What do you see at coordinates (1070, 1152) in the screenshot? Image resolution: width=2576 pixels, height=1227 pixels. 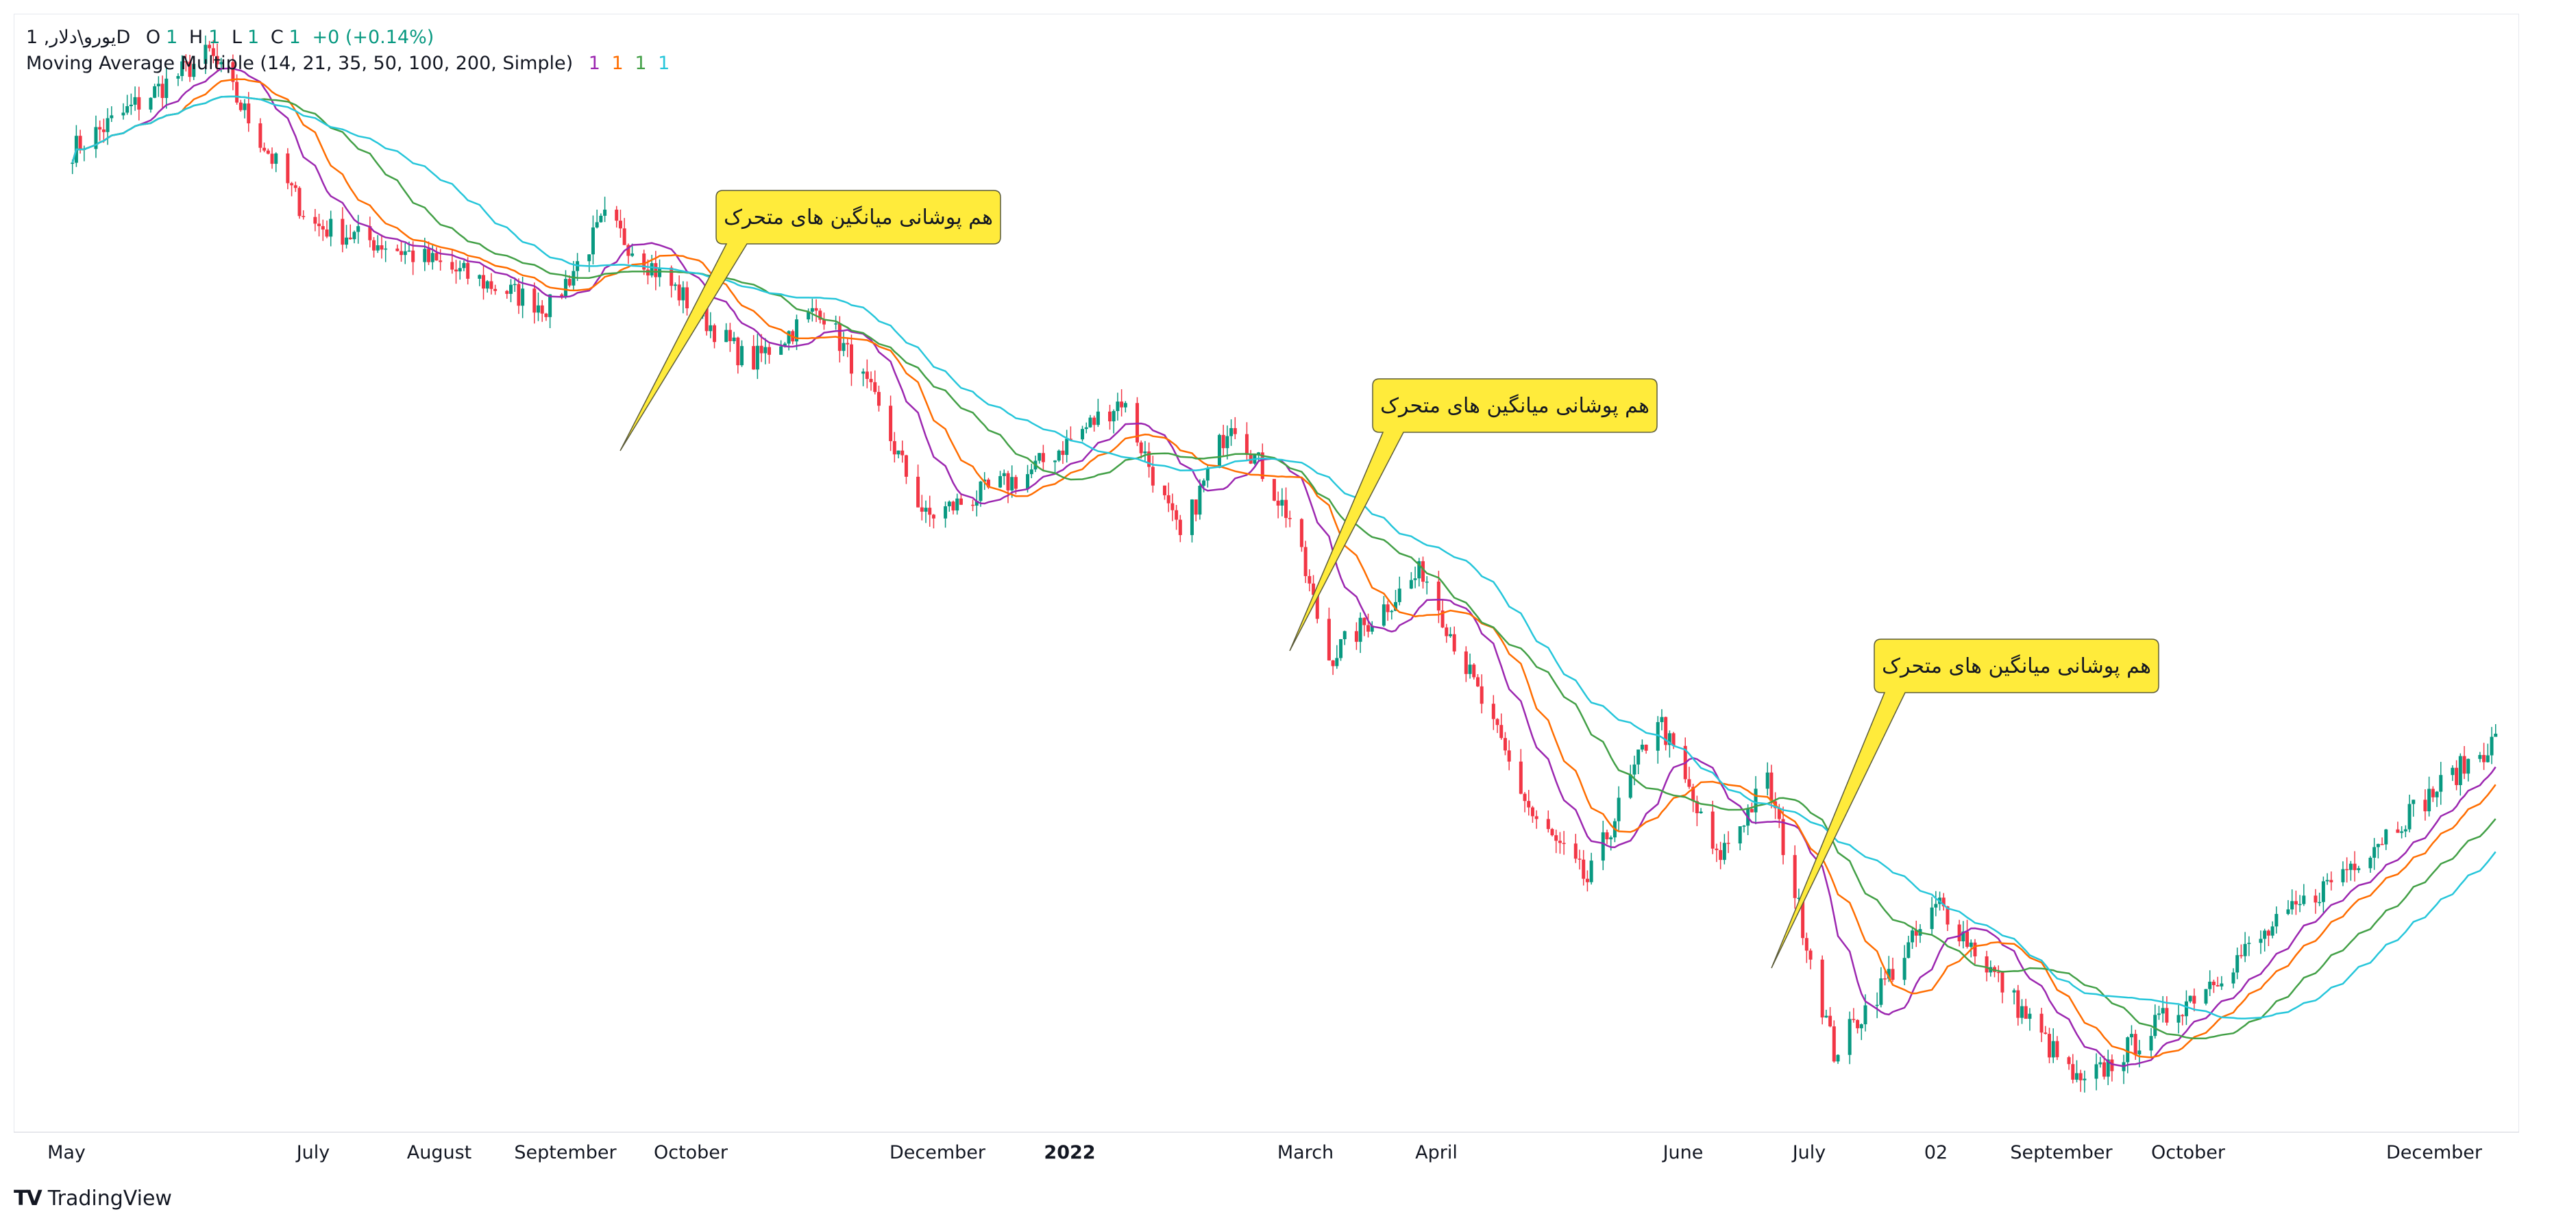 I see `x-tick-label: 2022` at bounding box center [1070, 1152].